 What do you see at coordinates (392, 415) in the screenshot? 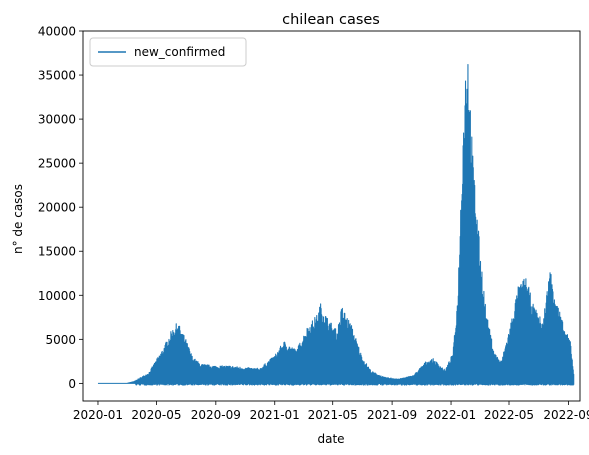
I see `x-tick-label: 2021-09` at bounding box center [392, 415].